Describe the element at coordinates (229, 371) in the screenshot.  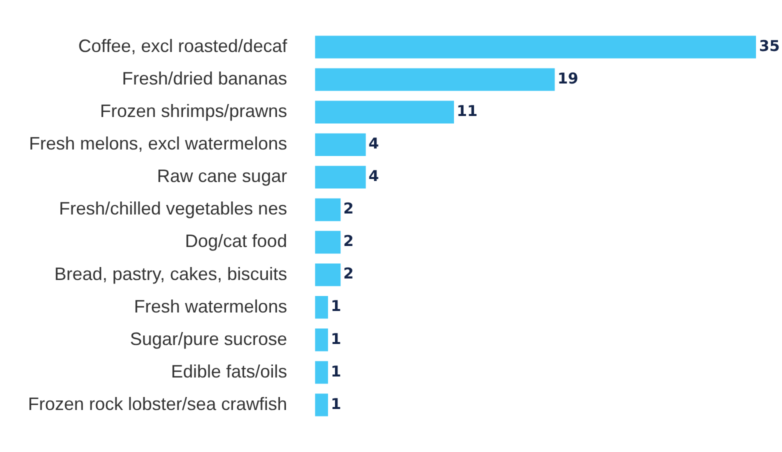
I see `y-tick-label: Edible fats/oils` at that location.